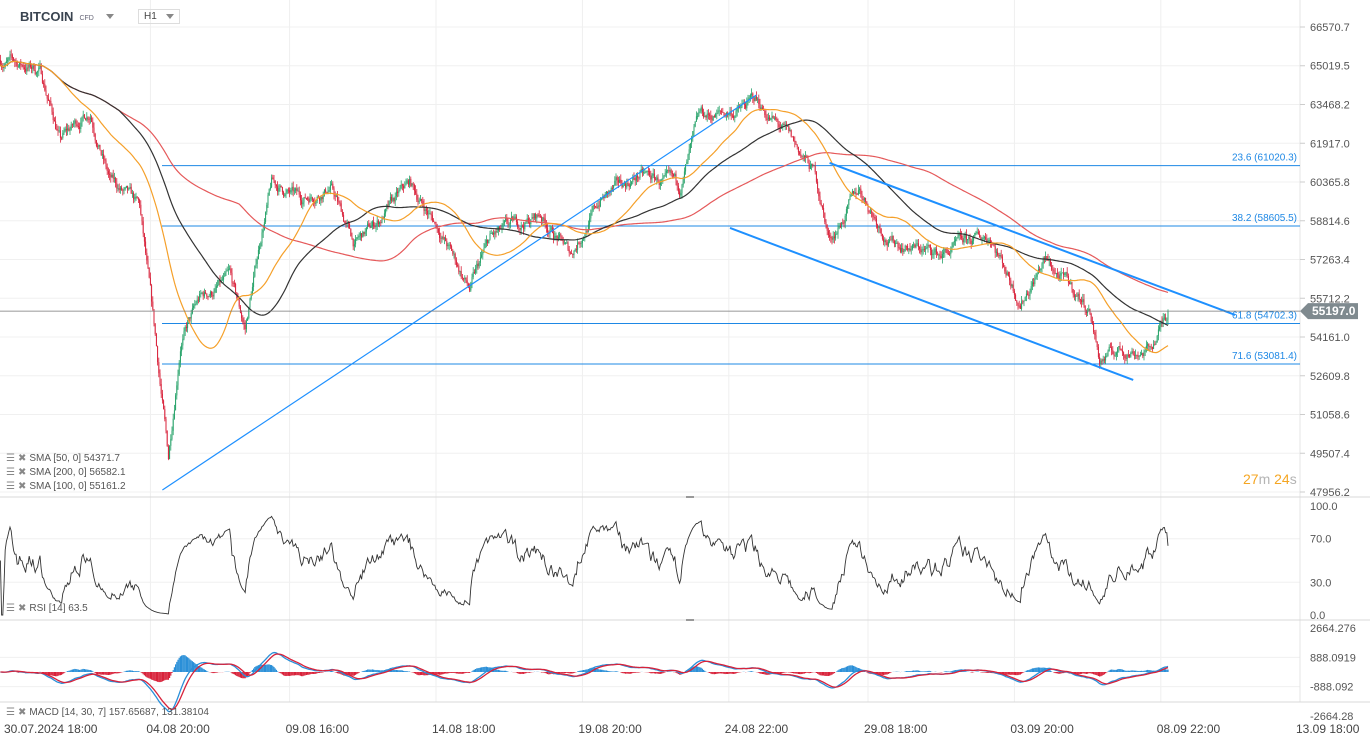 The image size is (1370, 746). I want to click on symbol-selector: BITCOIN CFD, so click(67, 16).